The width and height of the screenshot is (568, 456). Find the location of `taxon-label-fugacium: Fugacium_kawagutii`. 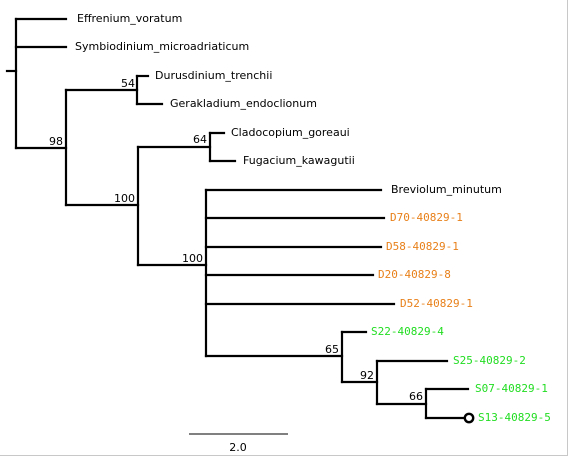

taxon-label-fugacium: Fugacium_kawagutii is located at coordinates (299, 160).